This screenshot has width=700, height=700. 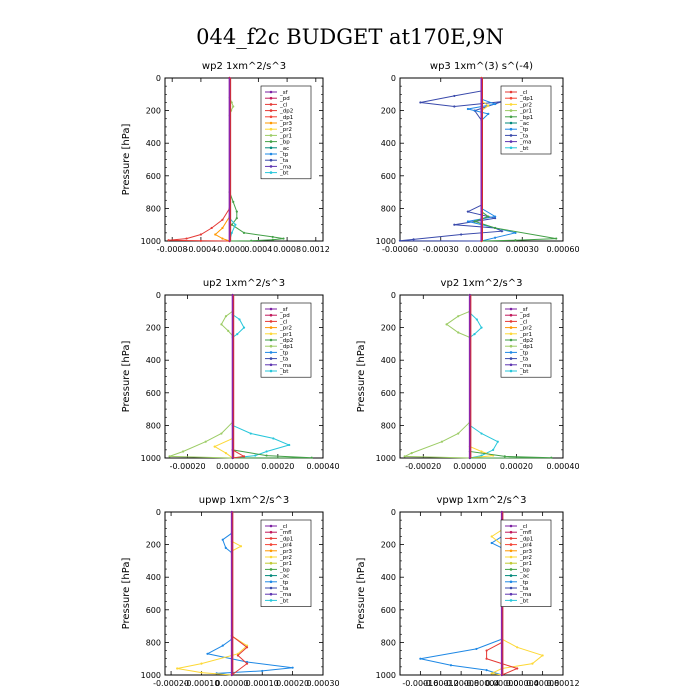 I want to click on x-tick-label: 0.0008, so click(x=287, y=249).